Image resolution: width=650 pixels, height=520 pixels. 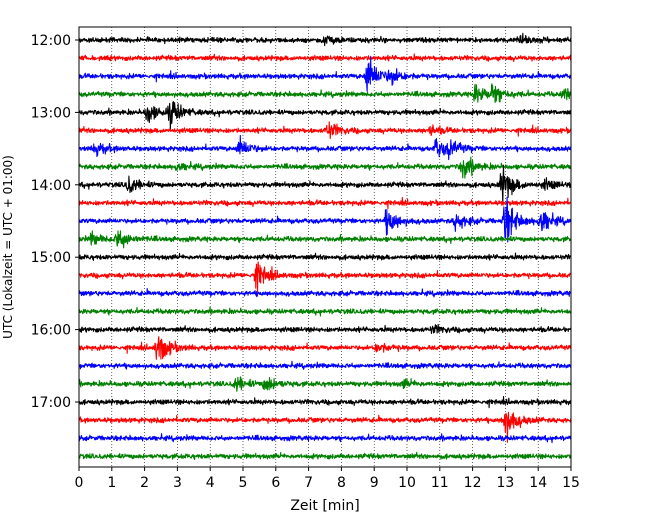 What do you see at coordinates (51, 186) in the screenshot?
I see `y-tick-label: 14:00` at bounding box center [51, 186].